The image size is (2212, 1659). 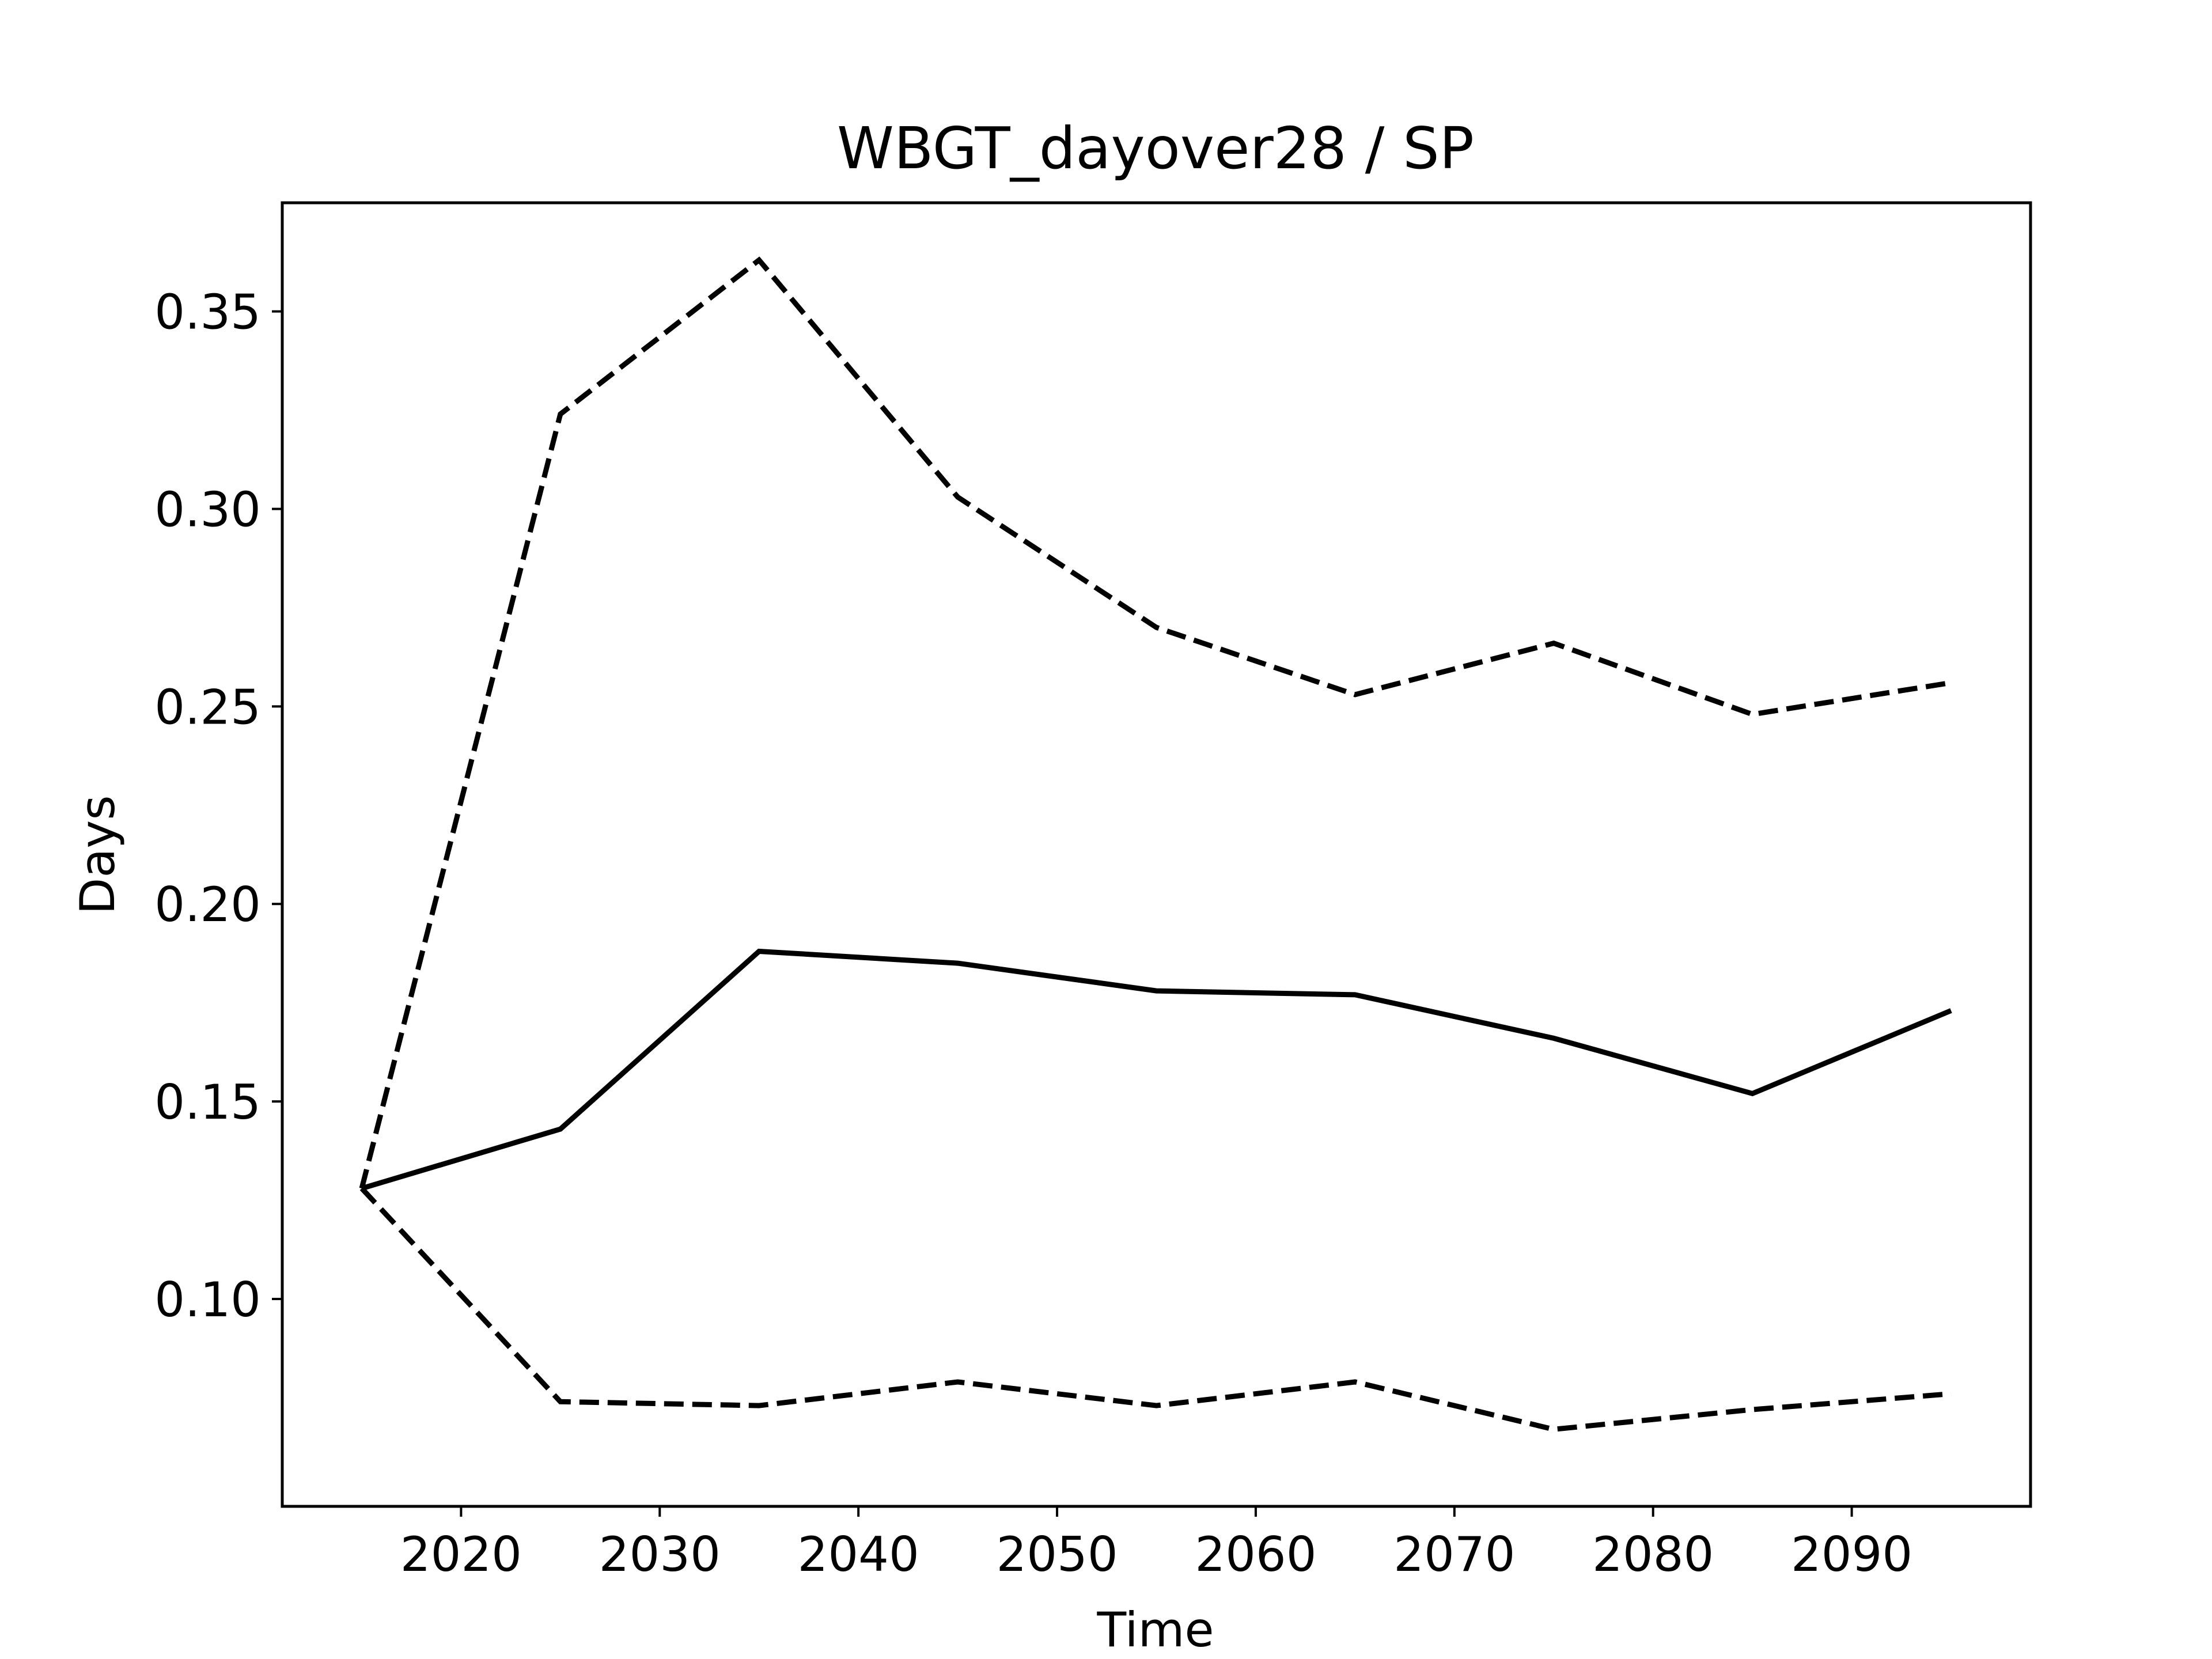 What do you see at coordinates (207, 1300) in the screenshot?
I see `y-tick-label: 0.10` at bounding box center [207, 1300].